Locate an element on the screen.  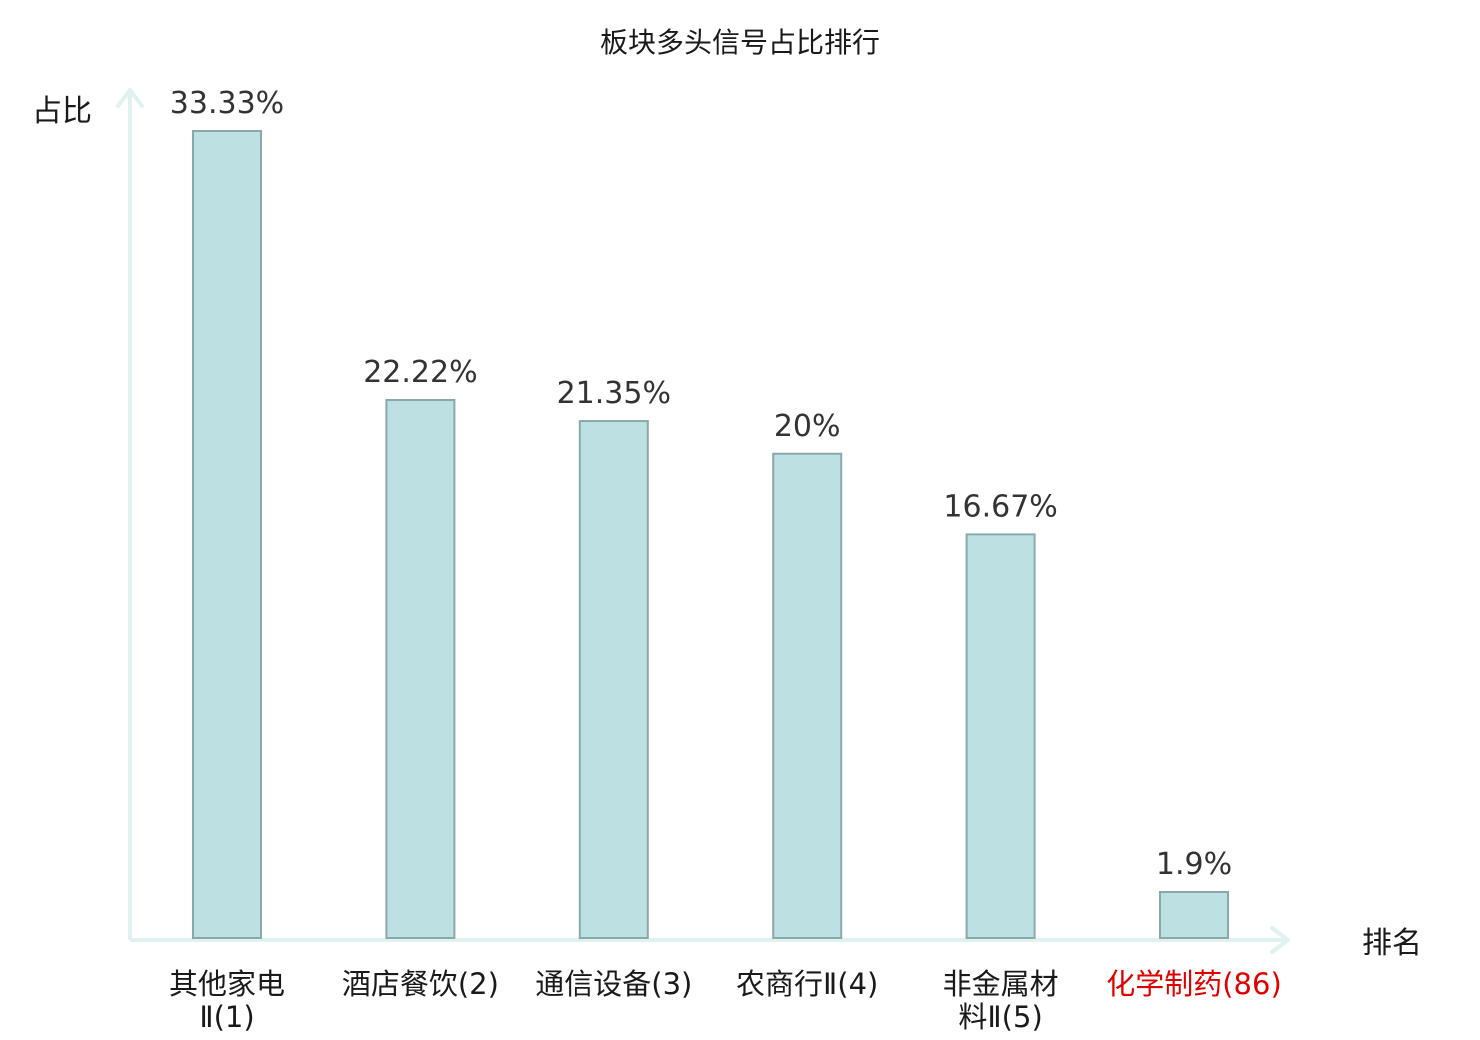
category-label: 非金属材 is located at coordinates (1001, 984).